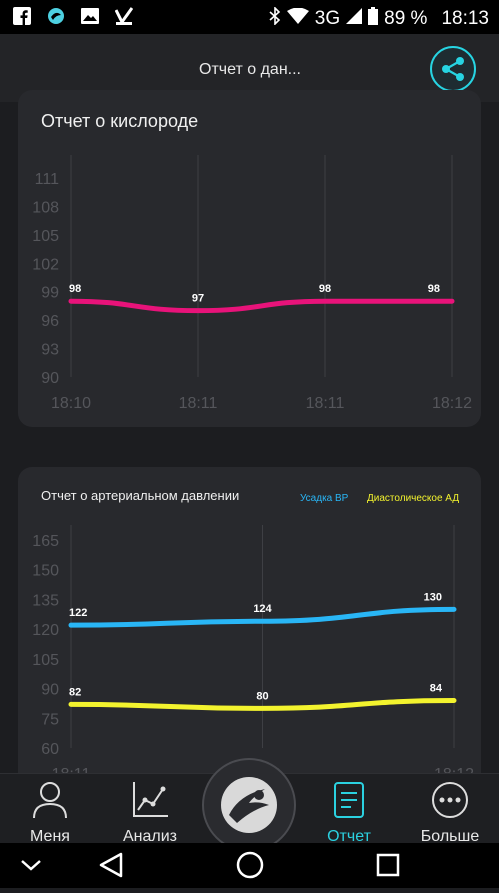 The image size is (499, 893). Describe the element at coordinates (349, 800) in the screenshot. I see `report-icon` at that location.